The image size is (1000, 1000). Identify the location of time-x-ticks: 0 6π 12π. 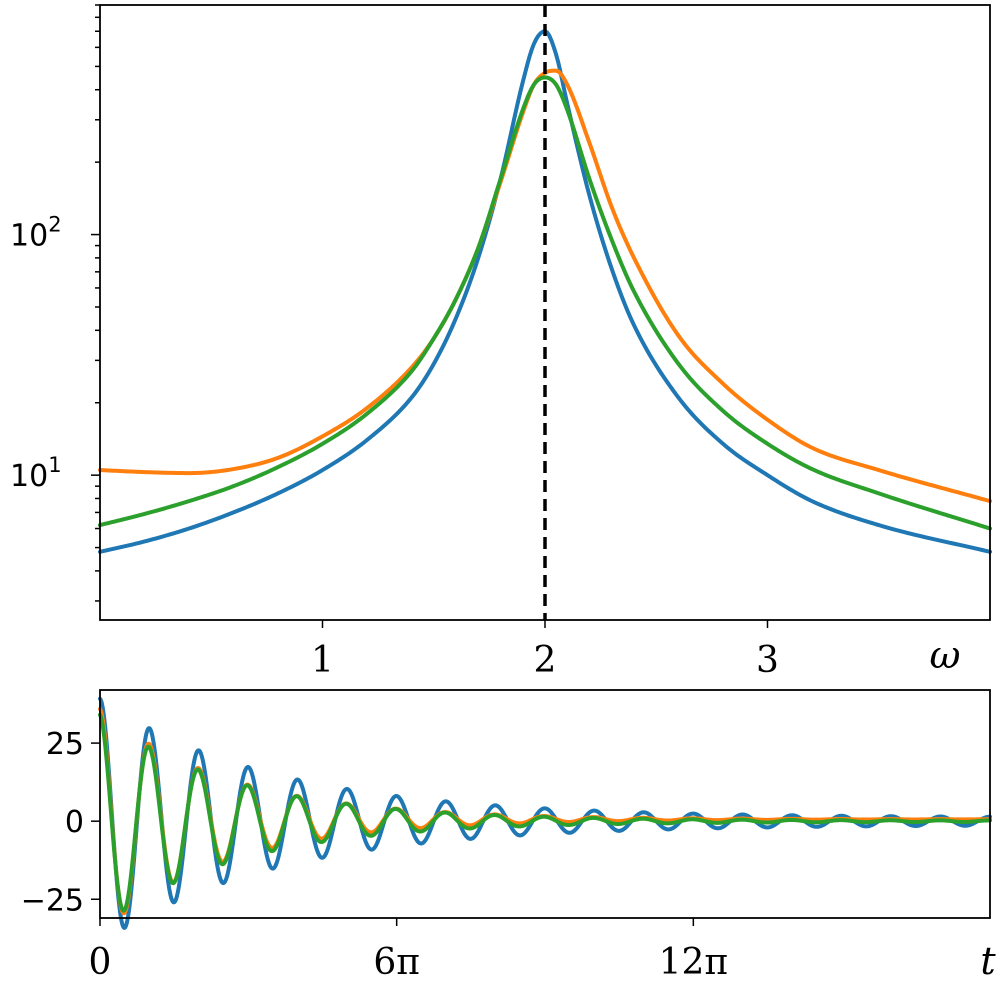
(408, 950).